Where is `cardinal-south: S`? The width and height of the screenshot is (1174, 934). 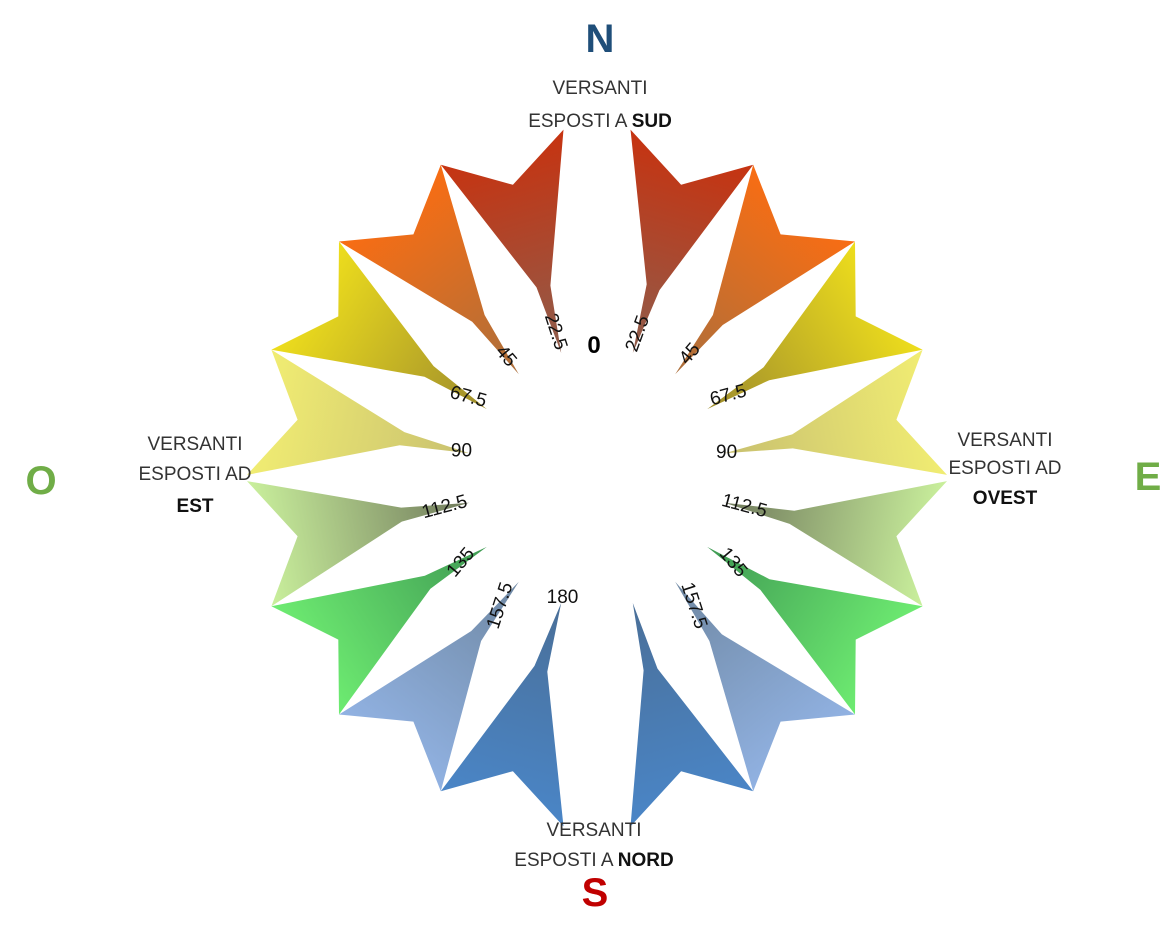
cardinal-south: S is located at coordinates (595, 893).